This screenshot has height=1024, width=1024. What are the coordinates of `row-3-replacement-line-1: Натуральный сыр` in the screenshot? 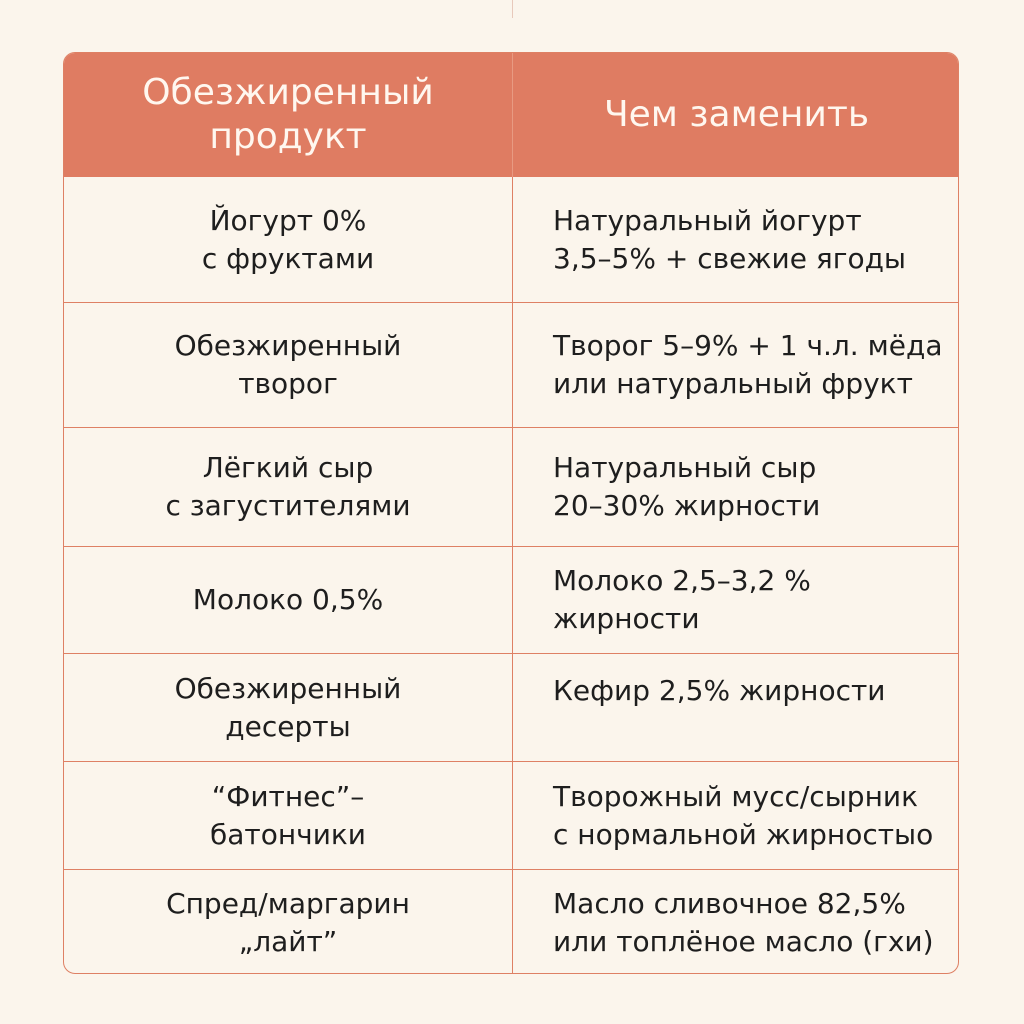 It's located at (685, 467).